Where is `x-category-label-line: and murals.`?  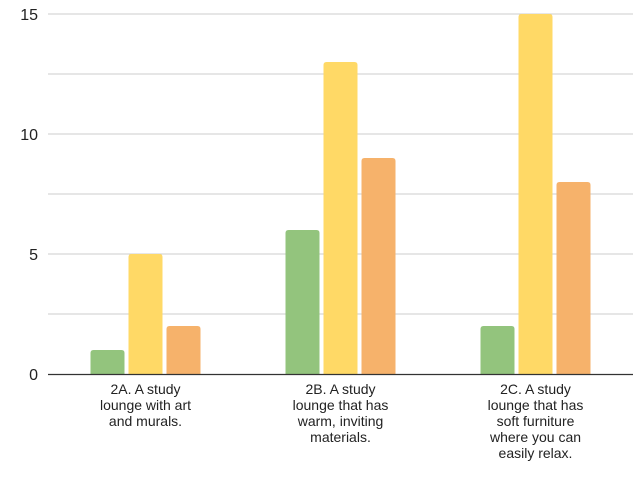 x-category-label-line: and murals. is located at coordinates (145, 421).